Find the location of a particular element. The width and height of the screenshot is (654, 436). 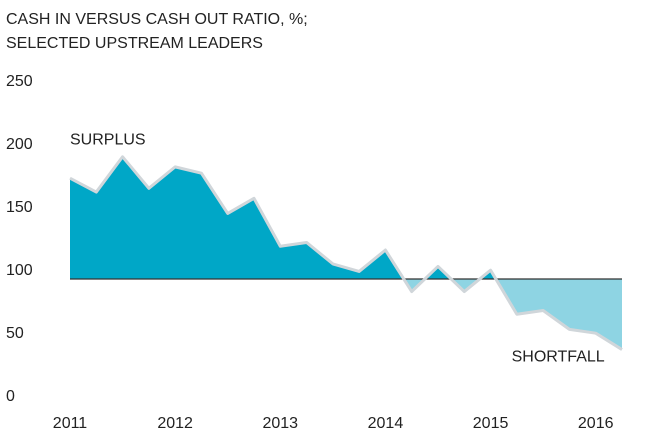

y-tick-label: 50 is located at coordinates (15, 333).